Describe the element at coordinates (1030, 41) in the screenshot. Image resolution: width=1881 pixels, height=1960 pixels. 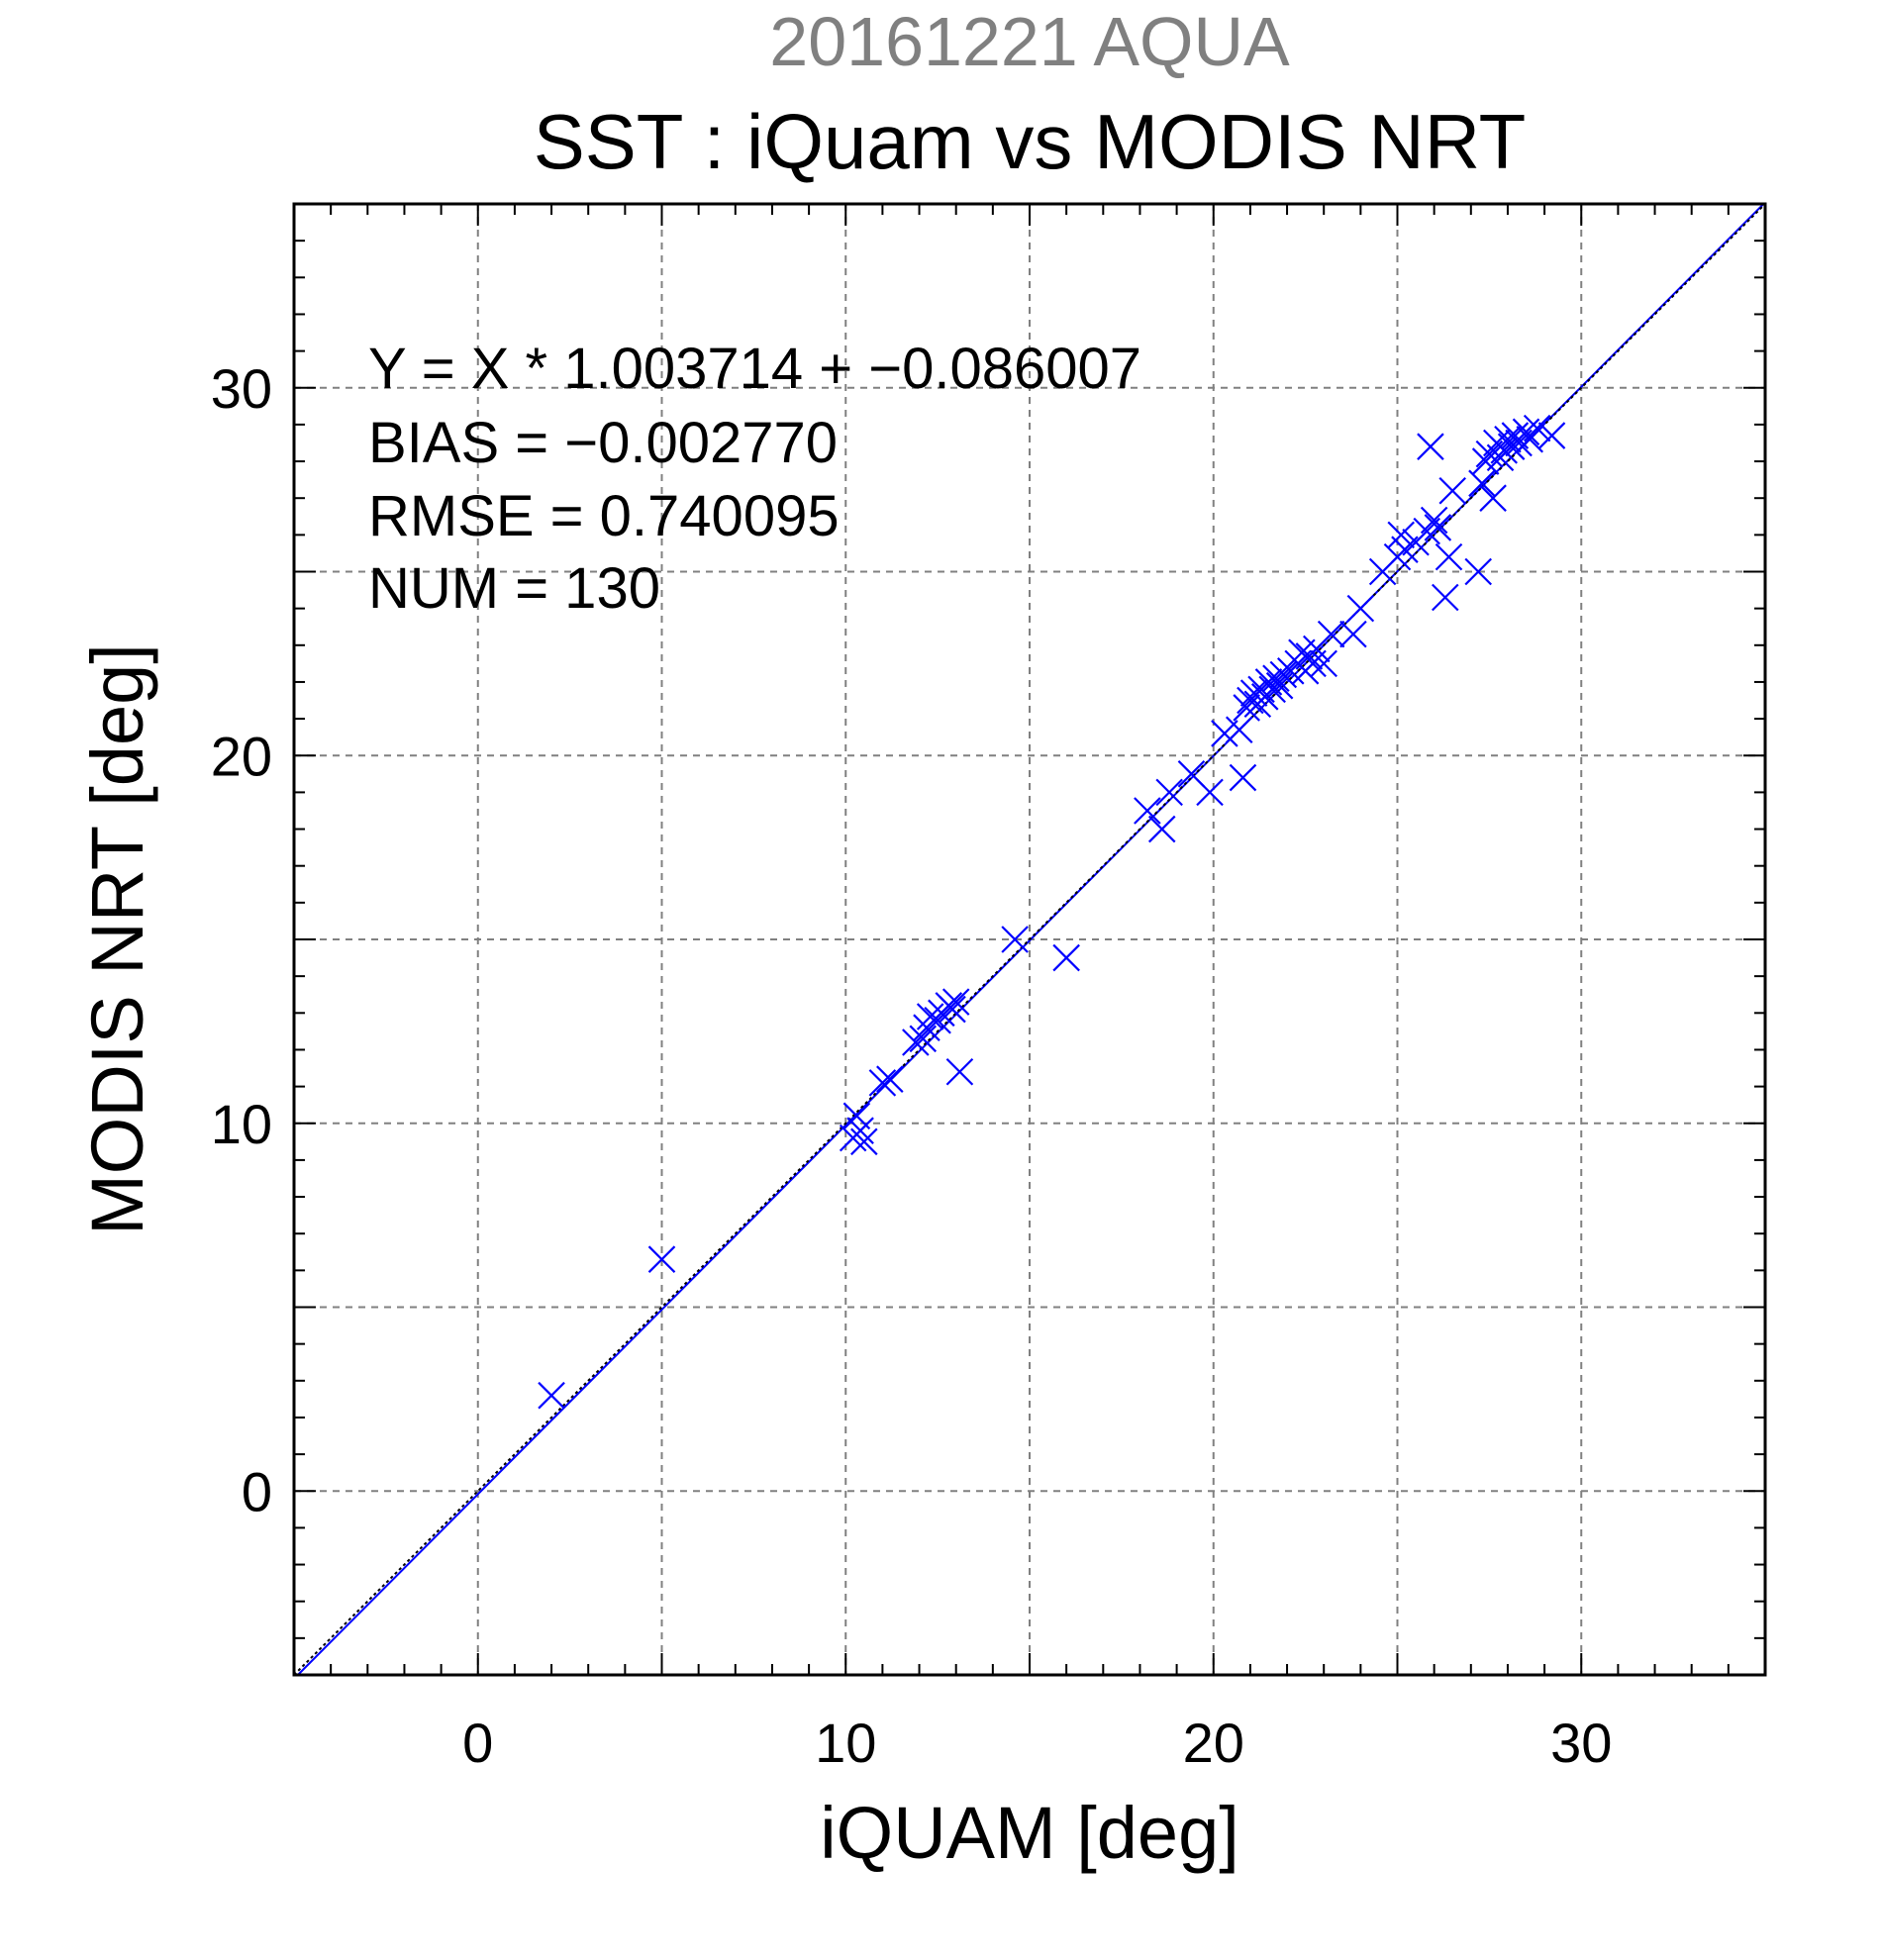
I see `chart-supertitle: 20161221 AQUA` at that location.